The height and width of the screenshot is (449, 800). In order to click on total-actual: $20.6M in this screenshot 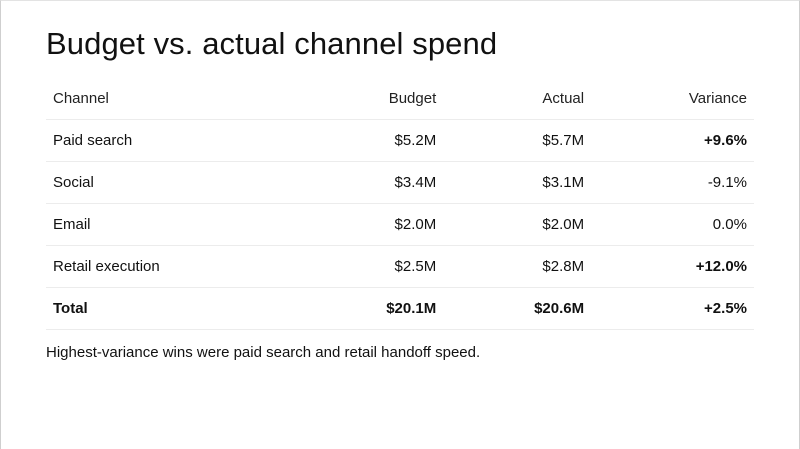, I will do `click(517, 308)`.